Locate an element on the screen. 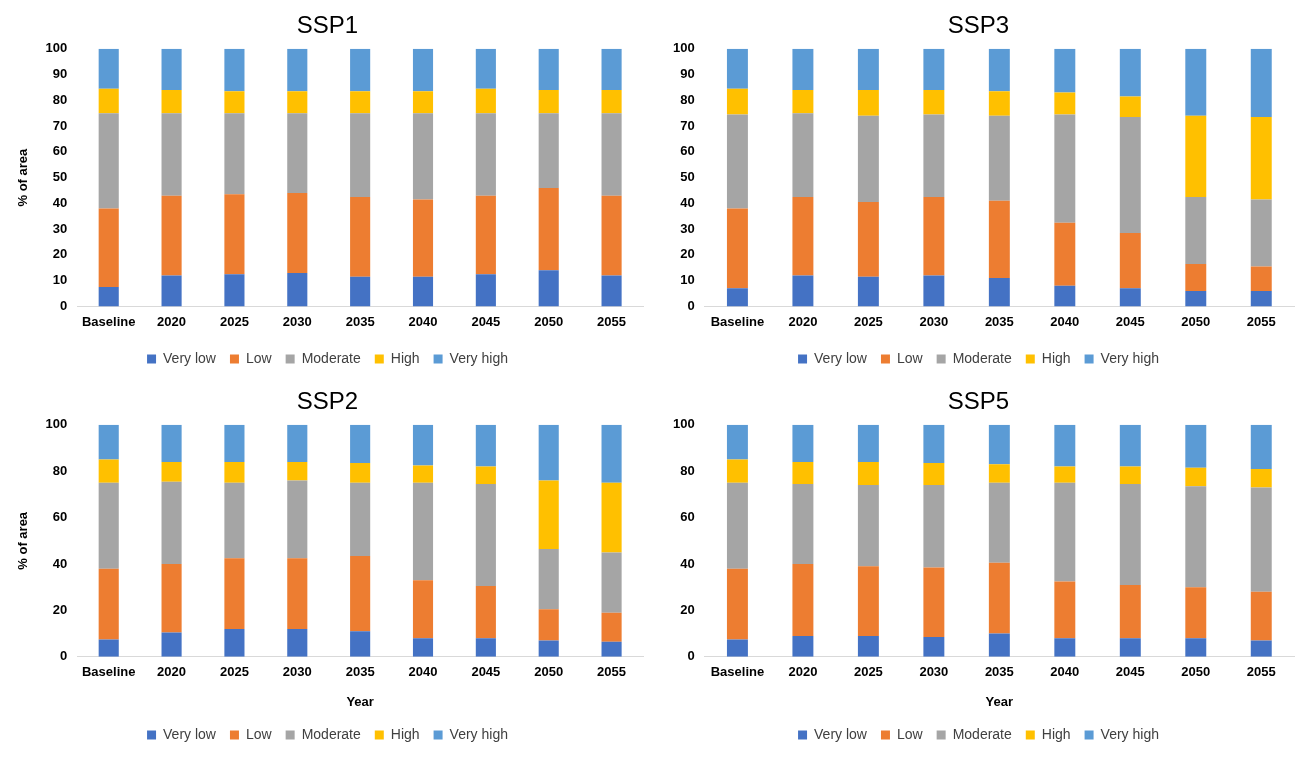 The width and height of the screenshot is (1314, 760). chart-title: SSP5 is located at coordinates (978, 401).